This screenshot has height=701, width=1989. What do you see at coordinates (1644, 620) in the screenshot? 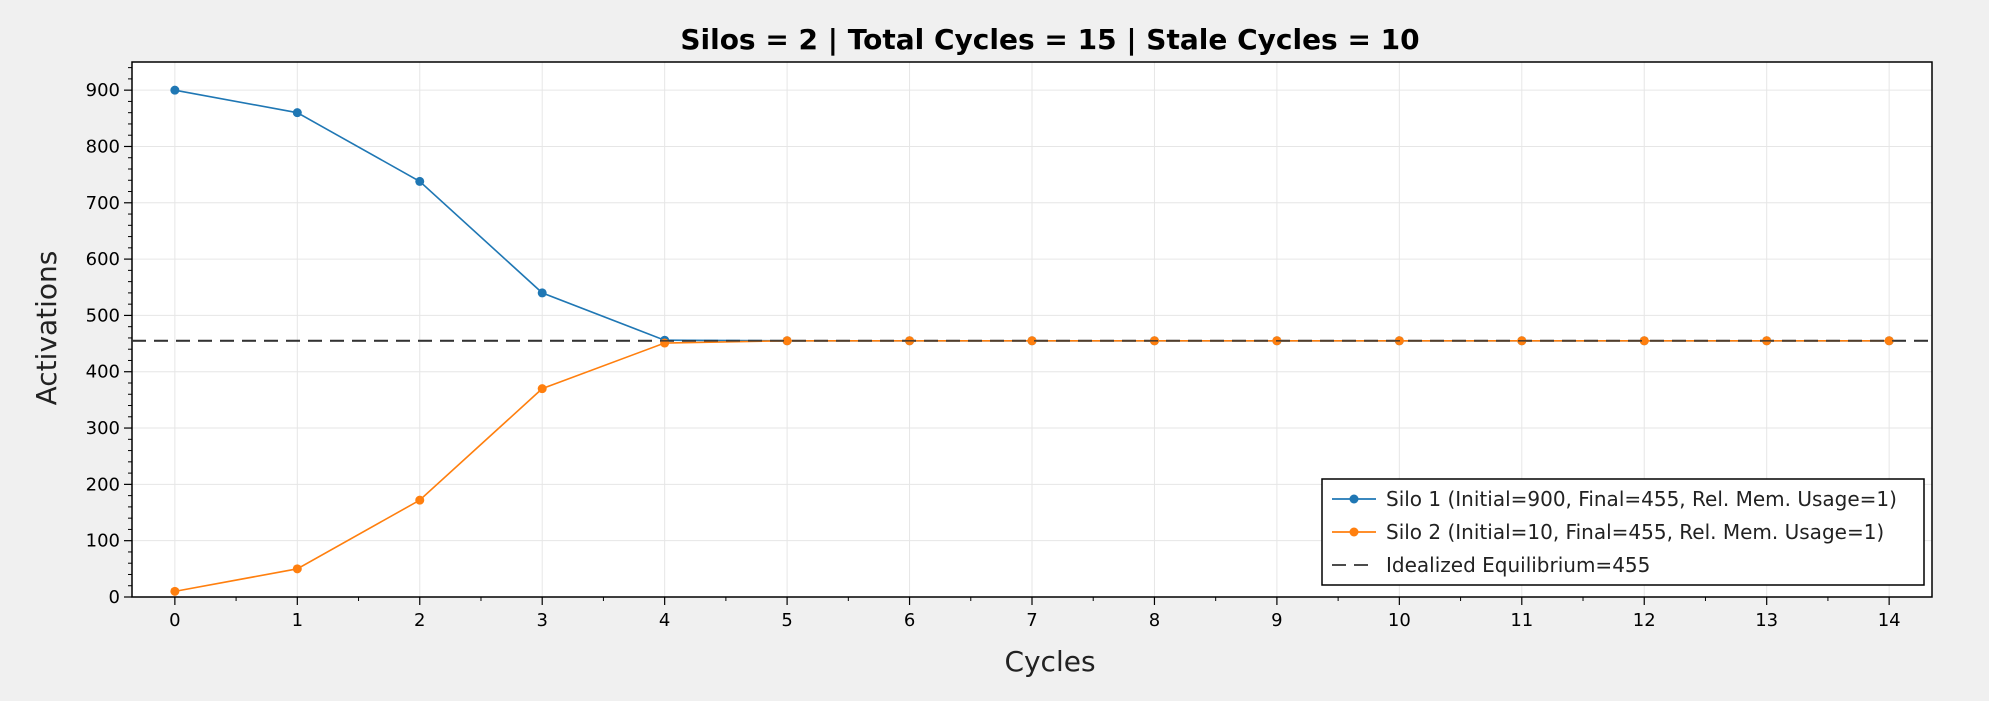
I see `x-tick-label: 12` at bounding box center [1644, 620].